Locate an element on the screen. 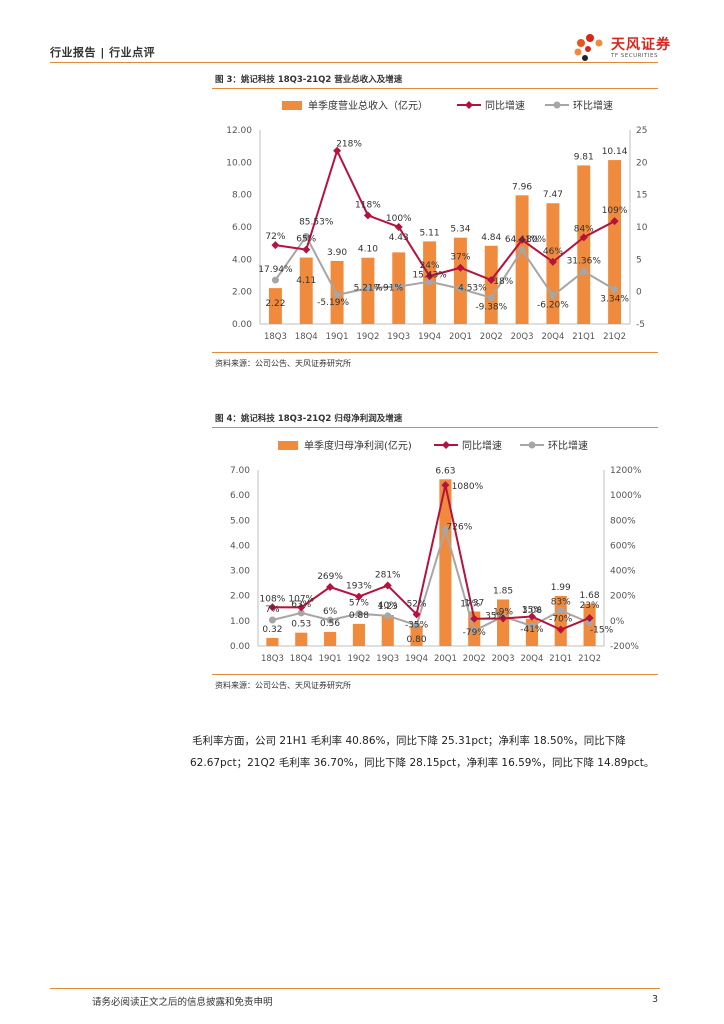 Image resolution: width=724 pixels, height=1024 pixels. figure4-title: 图 4：姚记科技 18Q3-21Q2 归母净利润及增速 is located at coordinates (309, 419).